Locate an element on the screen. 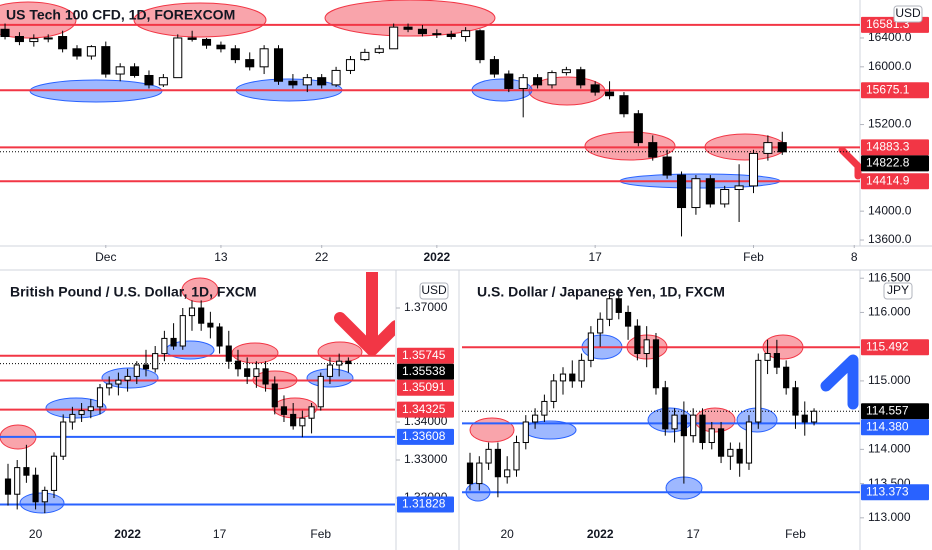 This screenshot has width=932, height=550. price-label: 14883.3 is located at coordinates (888, 147).